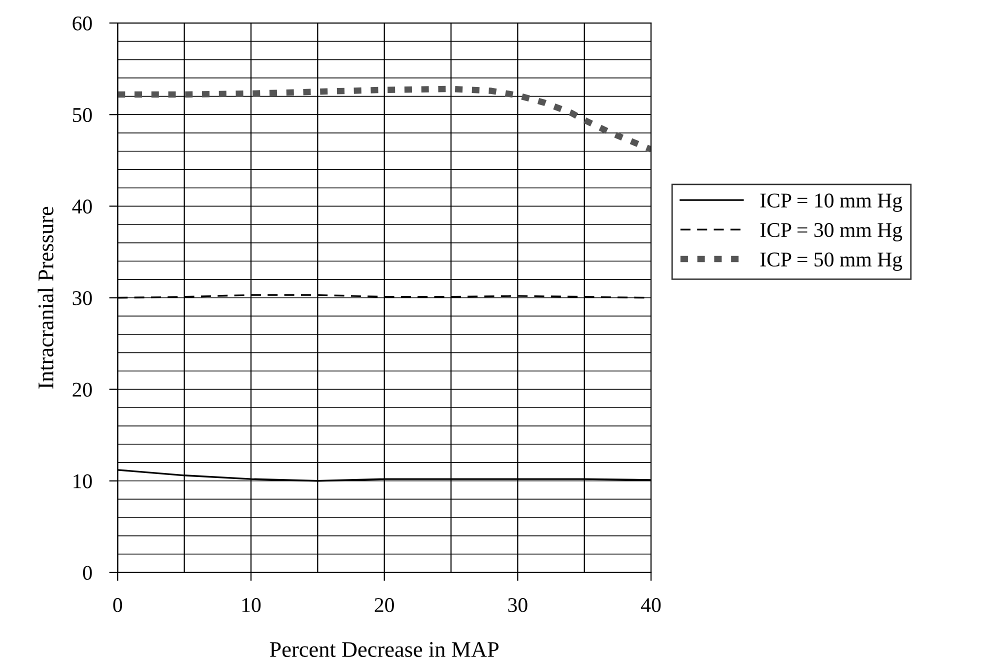 This screenshot has width=997, height=658. I want to click on y-tick-label: 50, so click(82, 115).